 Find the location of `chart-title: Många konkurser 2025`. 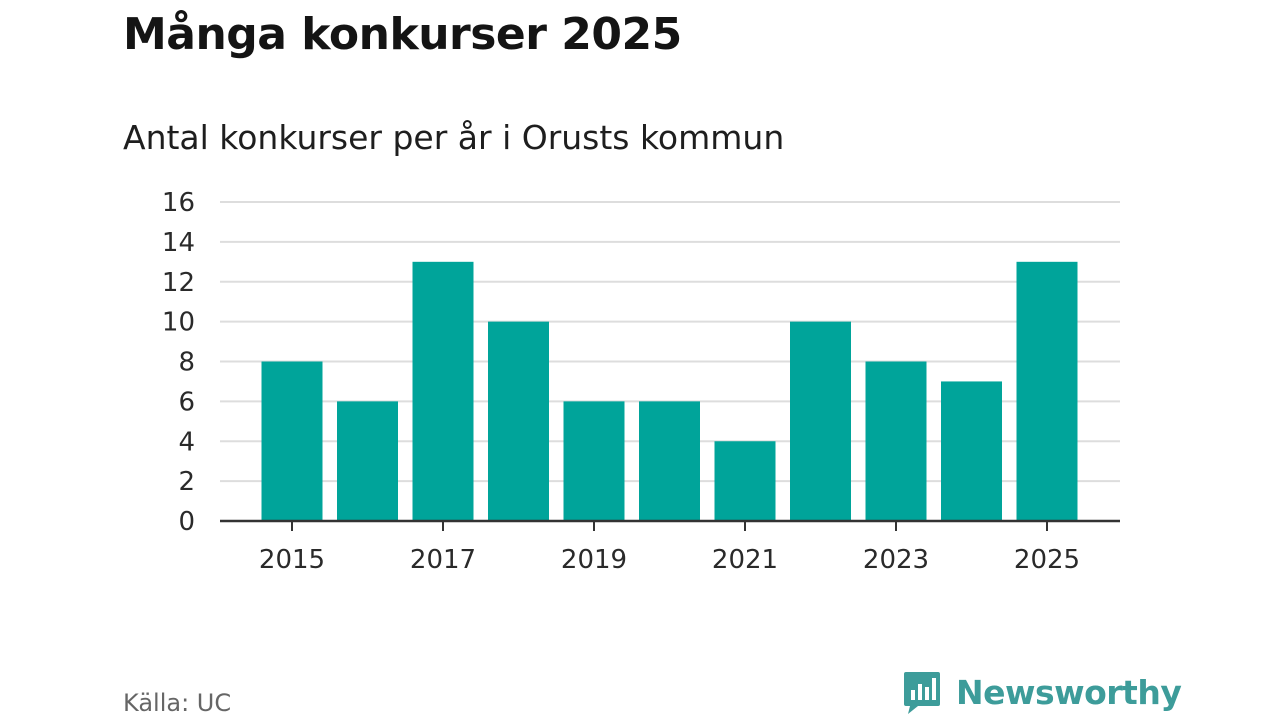

chart-title: Många konkurser 2025 is located at coordinates (402, 34).